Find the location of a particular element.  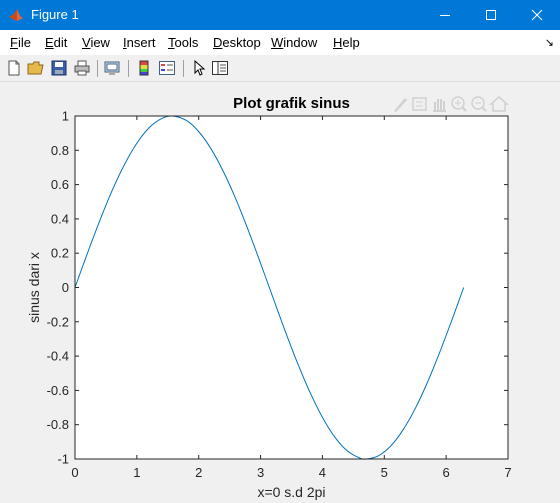

property-inspector-icon is located at coordinates (220, 68).